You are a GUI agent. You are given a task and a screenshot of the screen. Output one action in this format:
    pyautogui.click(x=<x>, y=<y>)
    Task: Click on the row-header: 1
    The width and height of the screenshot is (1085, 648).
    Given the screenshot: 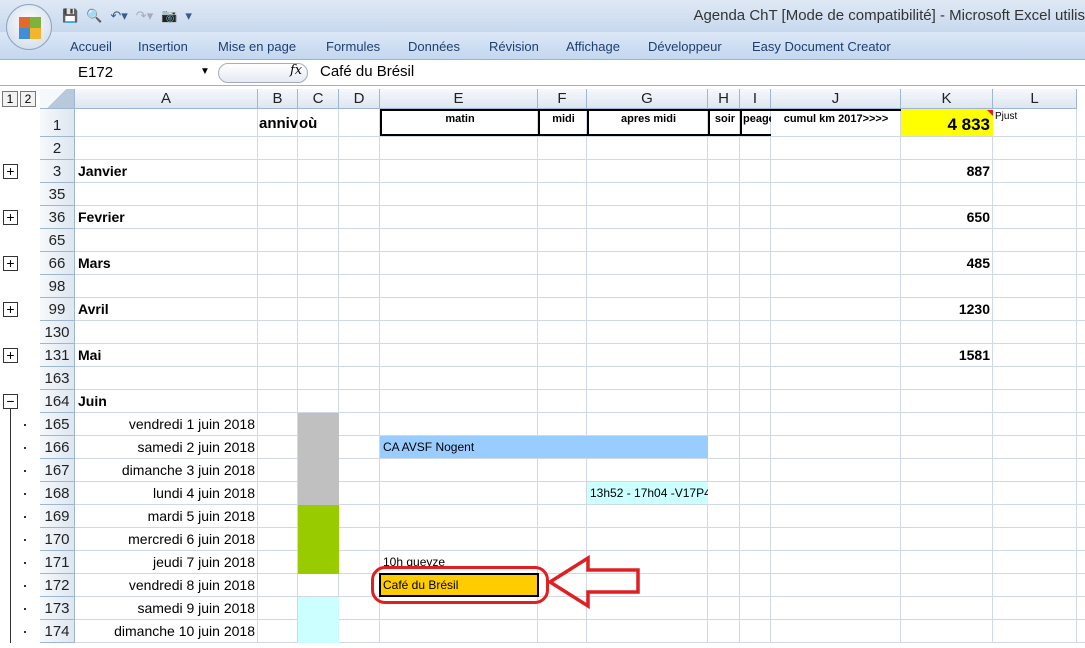 What is the action you would take?
    pyautogui.click(x=57, y=123)
    